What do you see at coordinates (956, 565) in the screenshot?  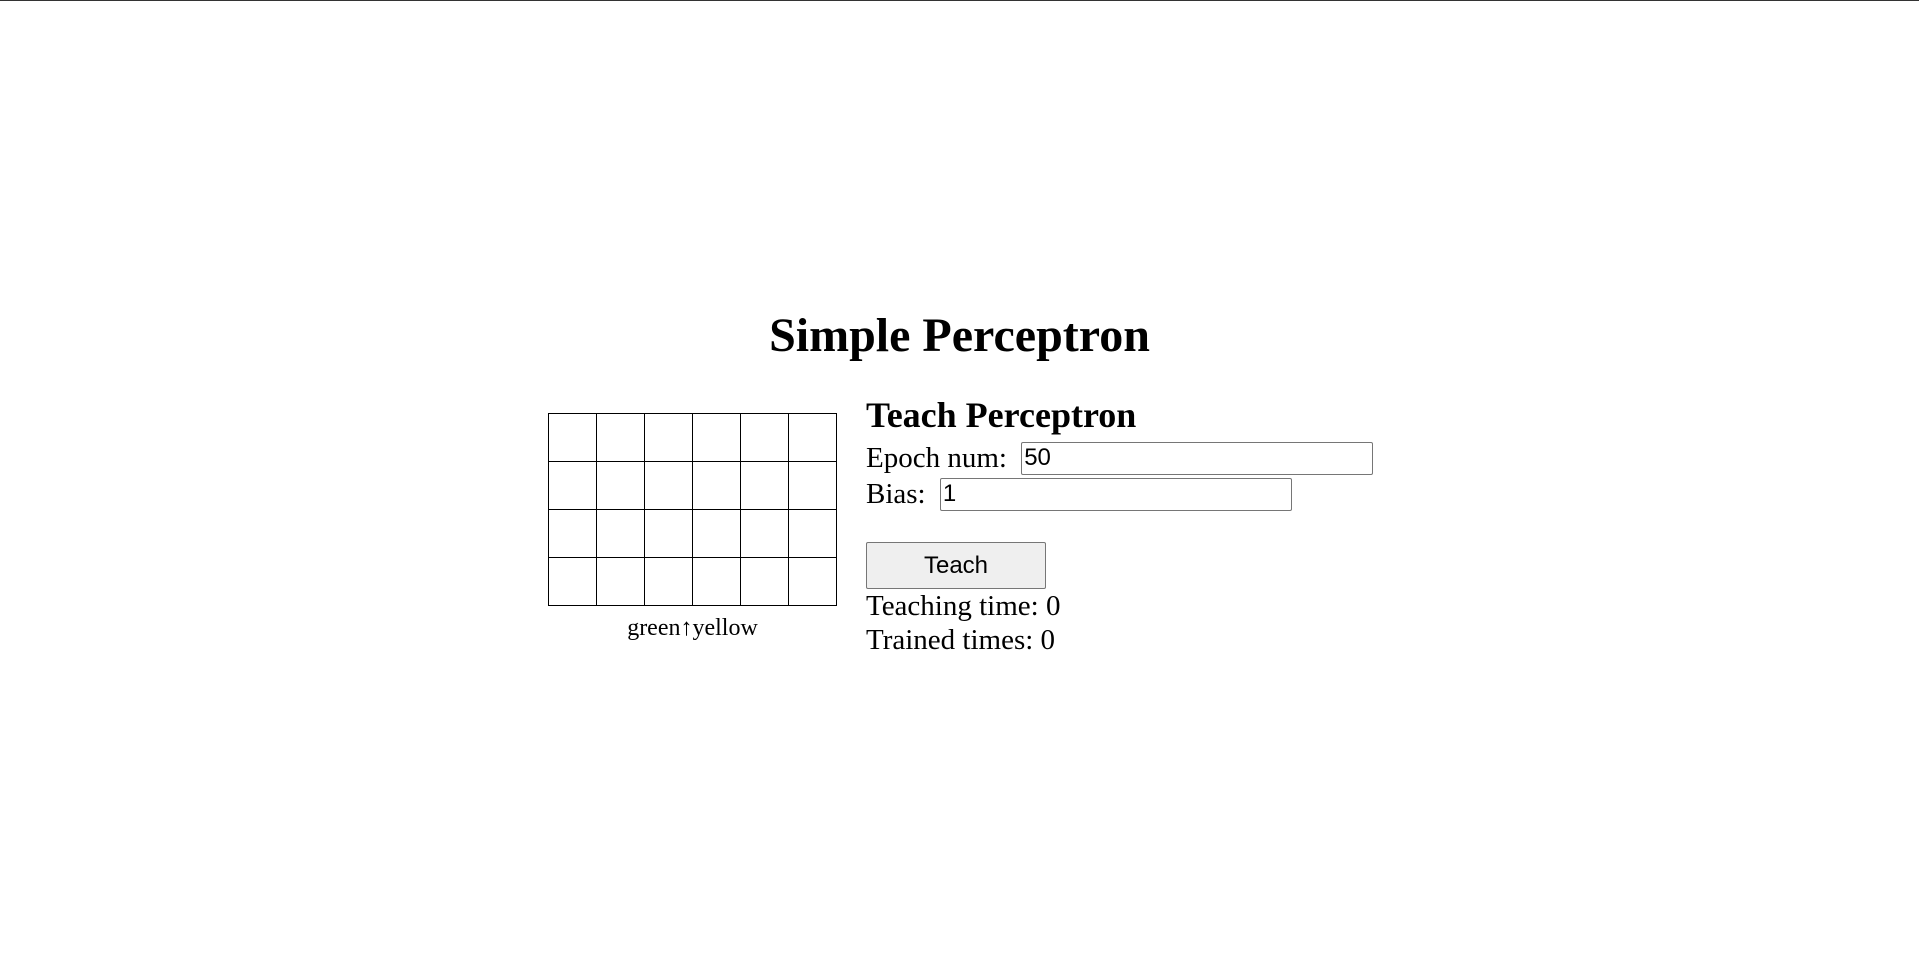 I see `teach-button: Teach` at bounding box center [956, 565].